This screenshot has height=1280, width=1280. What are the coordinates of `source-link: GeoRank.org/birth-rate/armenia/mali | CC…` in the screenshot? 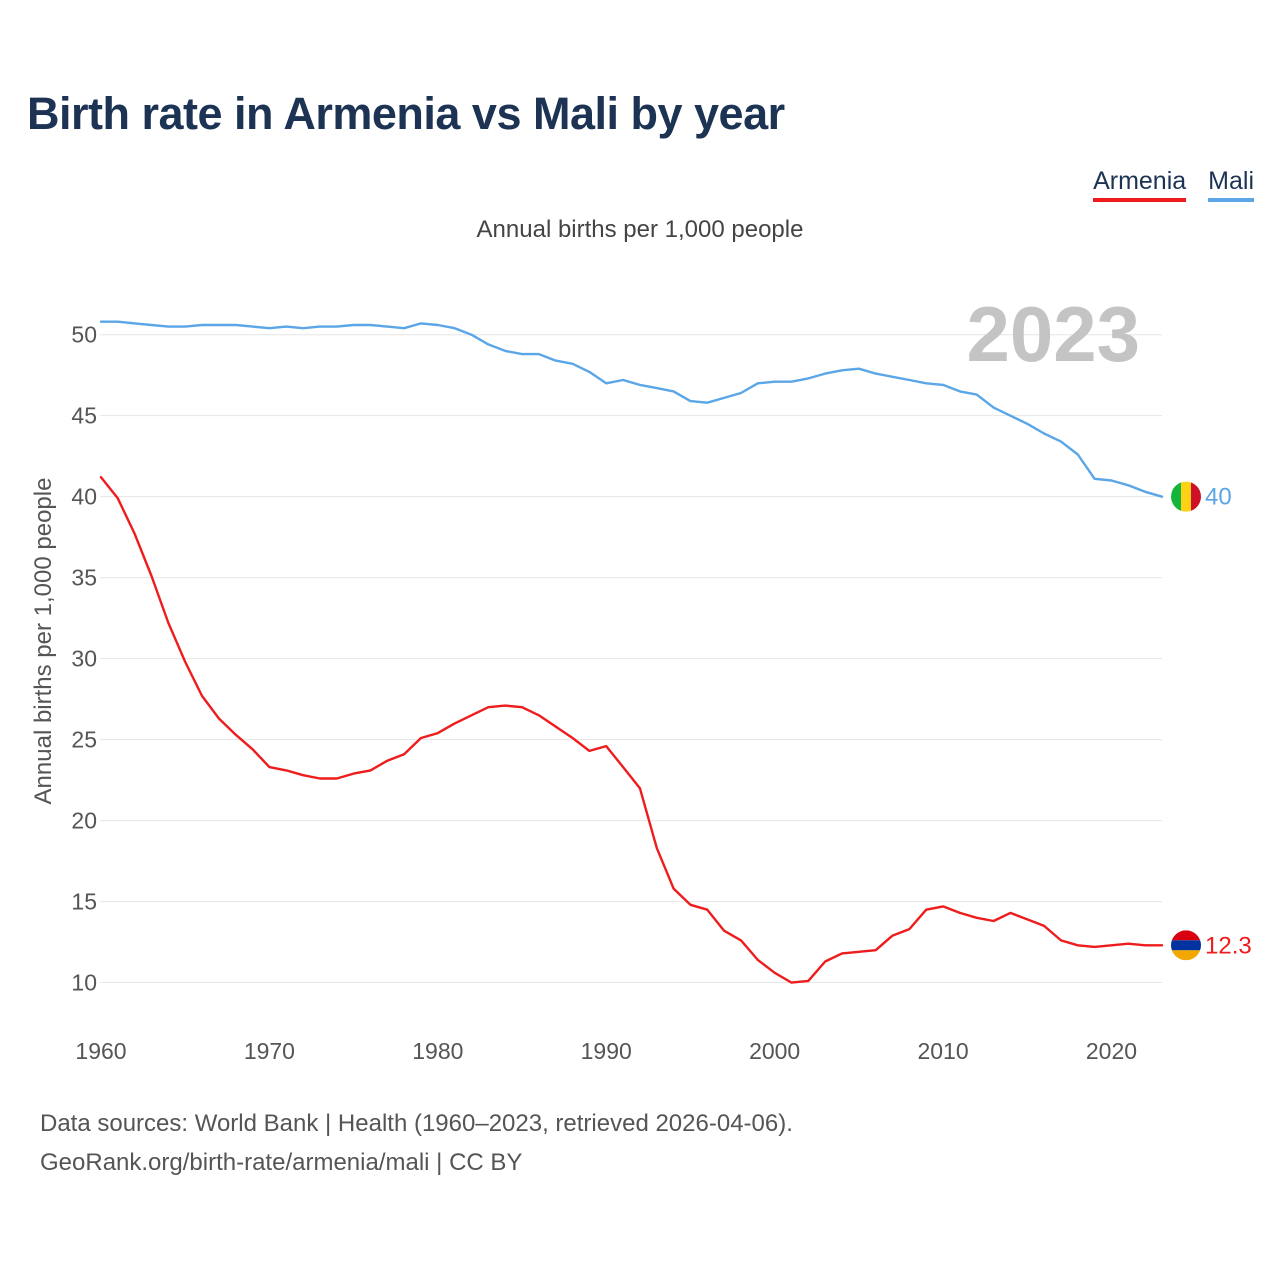 It's located at (281, 1162).